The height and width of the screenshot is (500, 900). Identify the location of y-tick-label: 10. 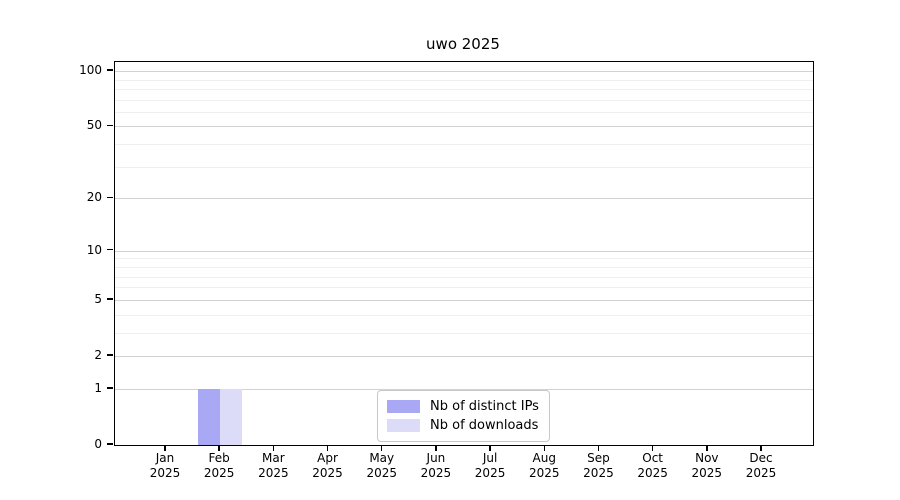
(94, 249).